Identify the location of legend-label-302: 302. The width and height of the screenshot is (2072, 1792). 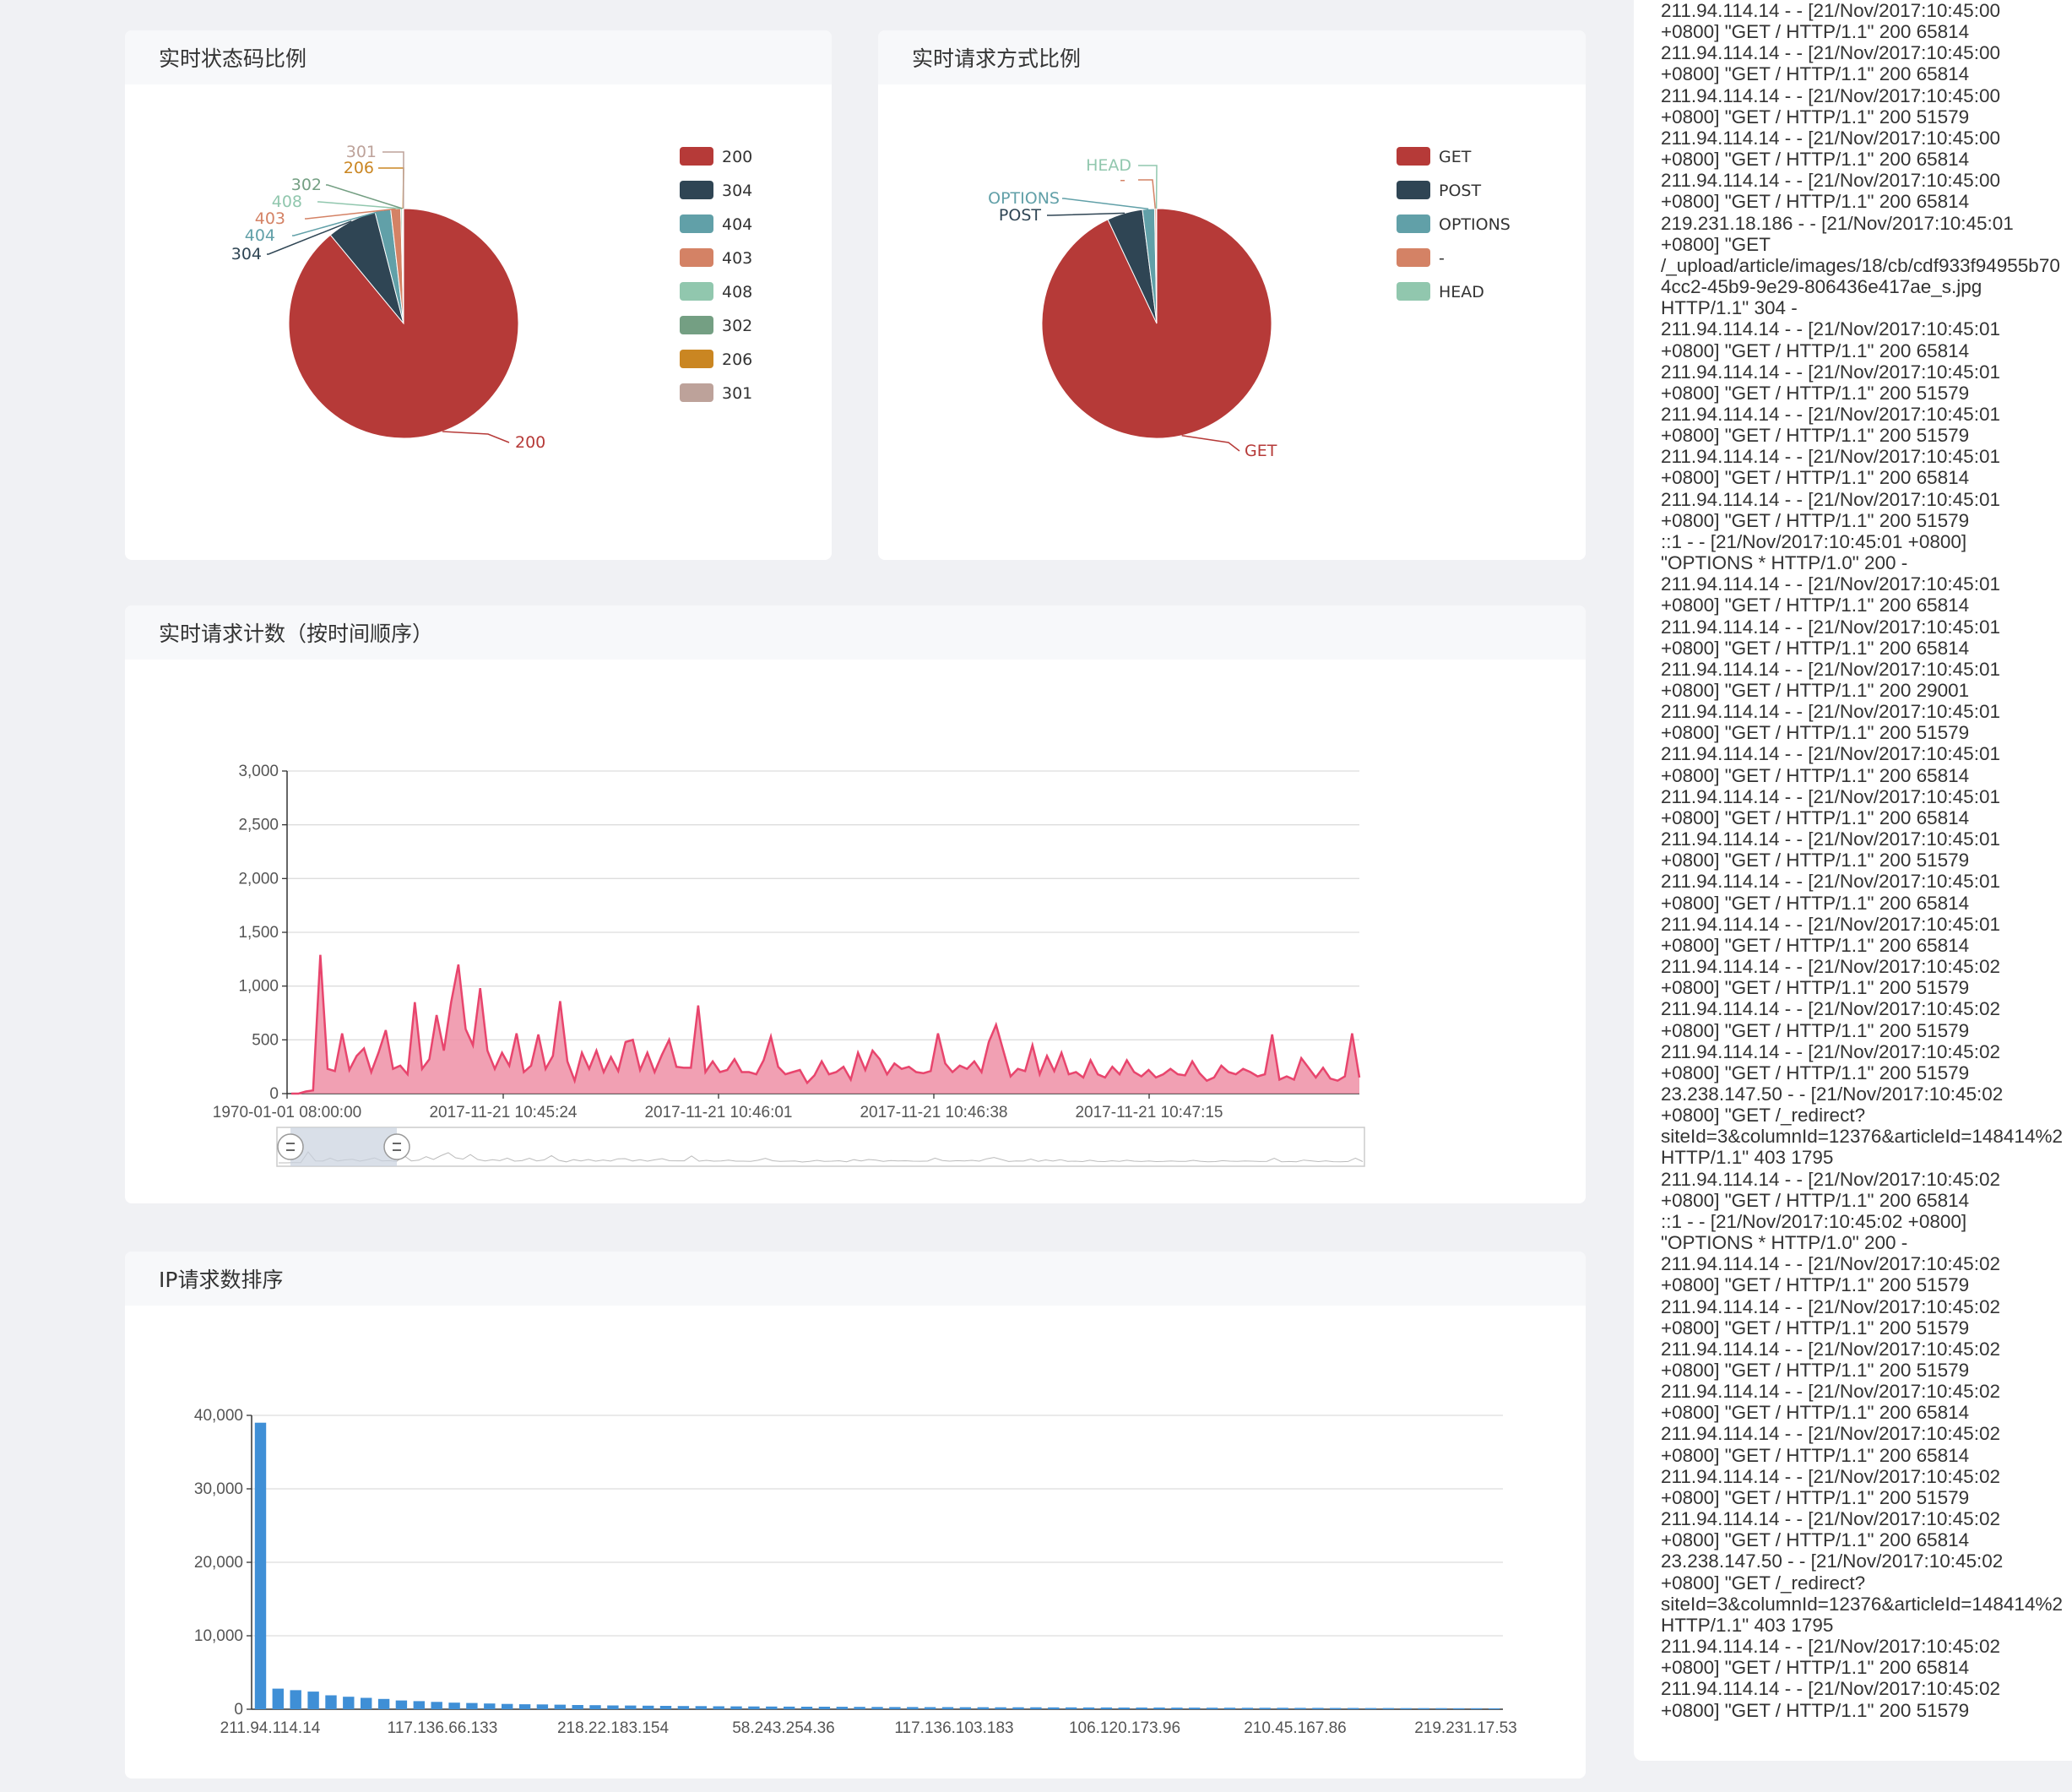
(737, 326).